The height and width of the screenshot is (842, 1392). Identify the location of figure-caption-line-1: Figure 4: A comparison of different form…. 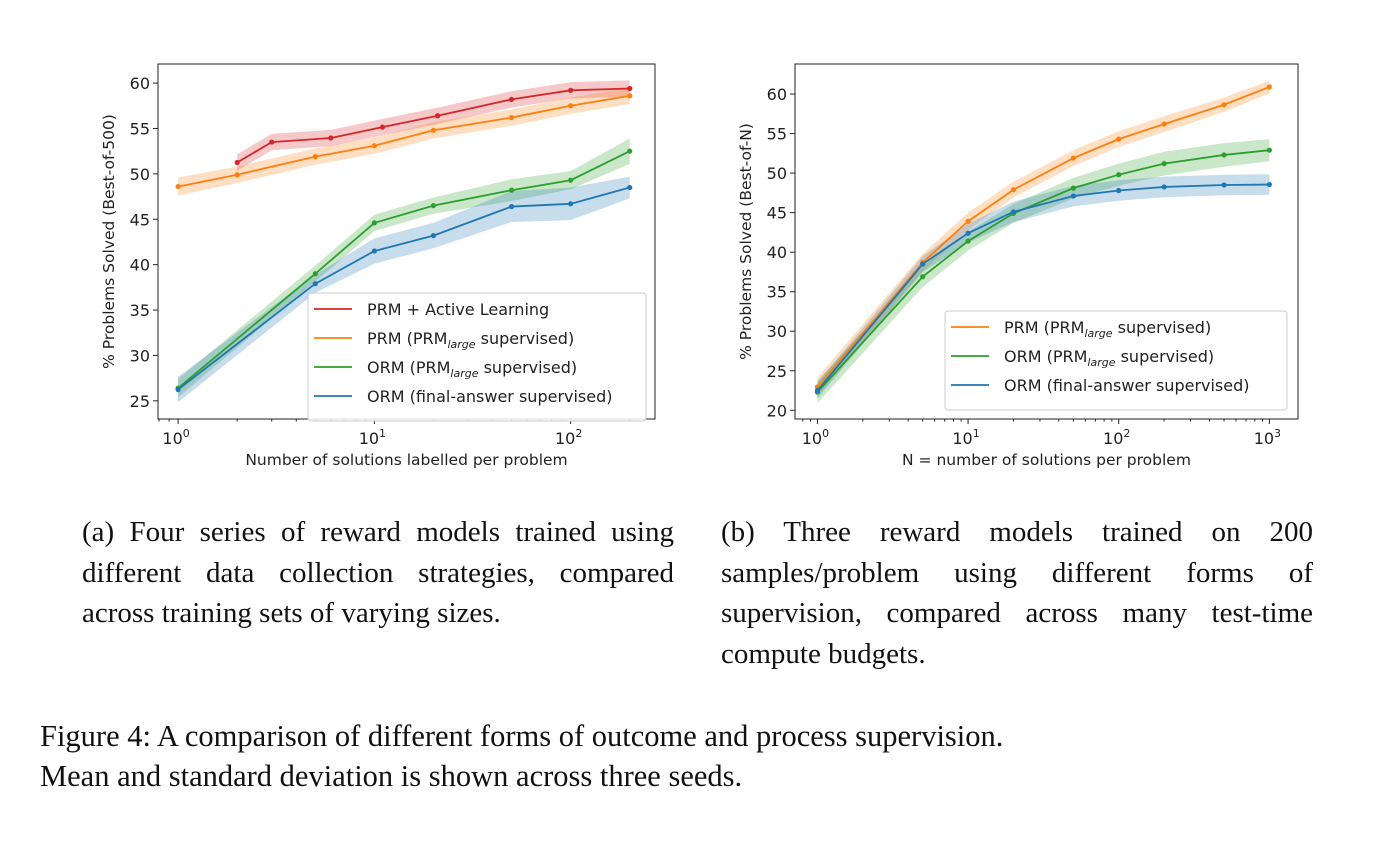
(522, 736).